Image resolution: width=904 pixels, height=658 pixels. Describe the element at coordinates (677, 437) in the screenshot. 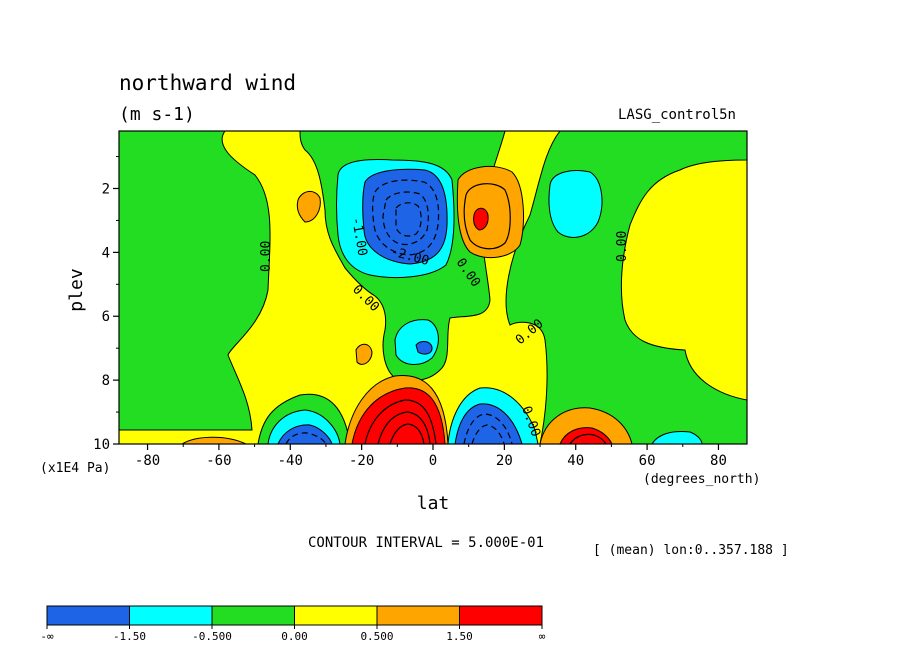

I see `fill-band-neg1.5-to-neg0.5-lower-north` at that location.